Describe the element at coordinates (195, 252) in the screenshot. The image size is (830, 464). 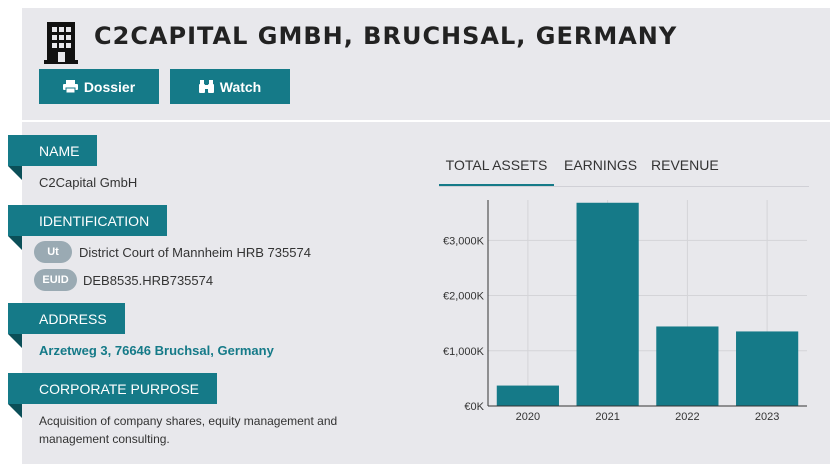
I see `register-court-value: District Court of Mannheim HRB 735574` at that location.